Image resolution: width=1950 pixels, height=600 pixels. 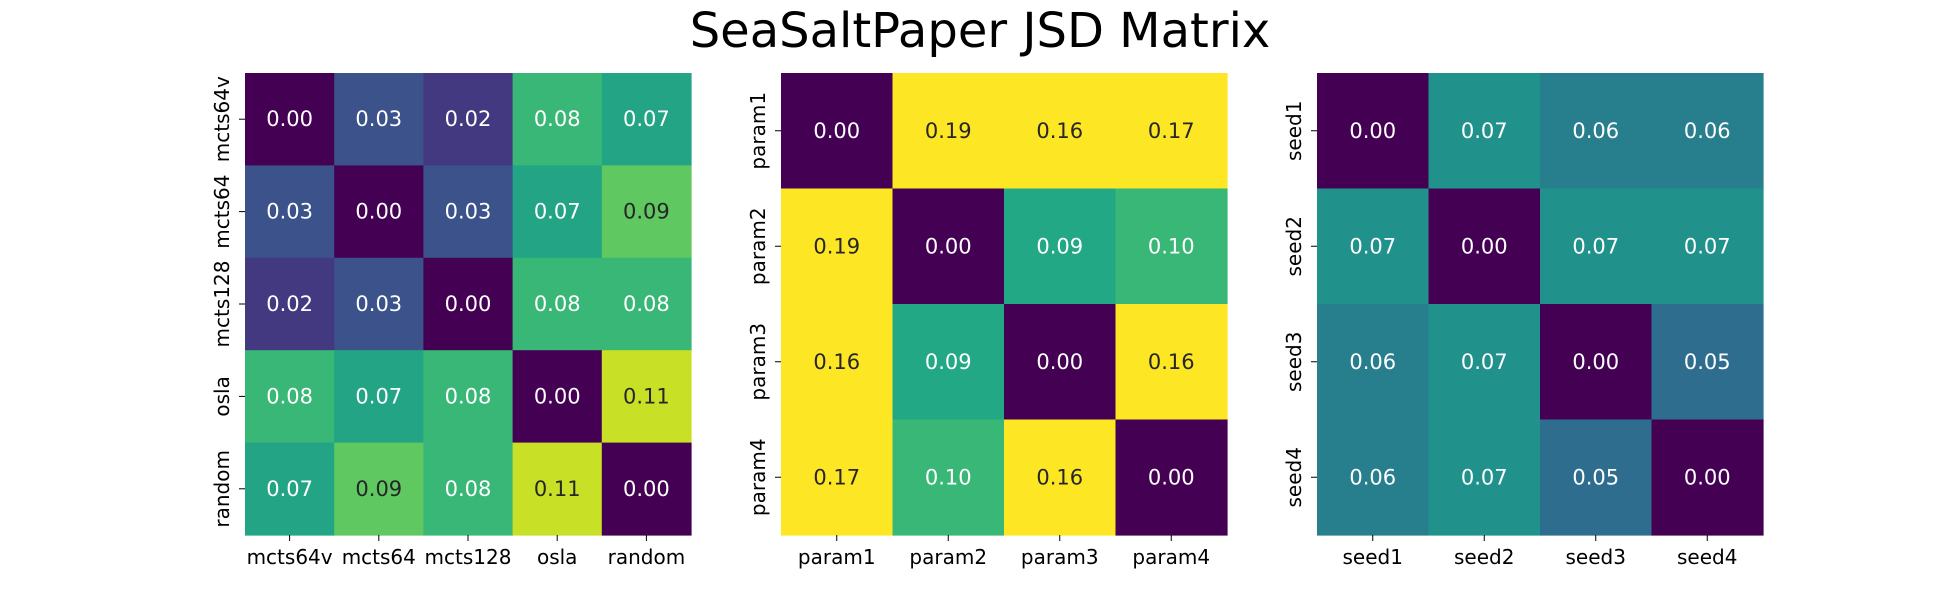 I want to click on cell-value-label: 0.05, so click(x=1595, y=477).